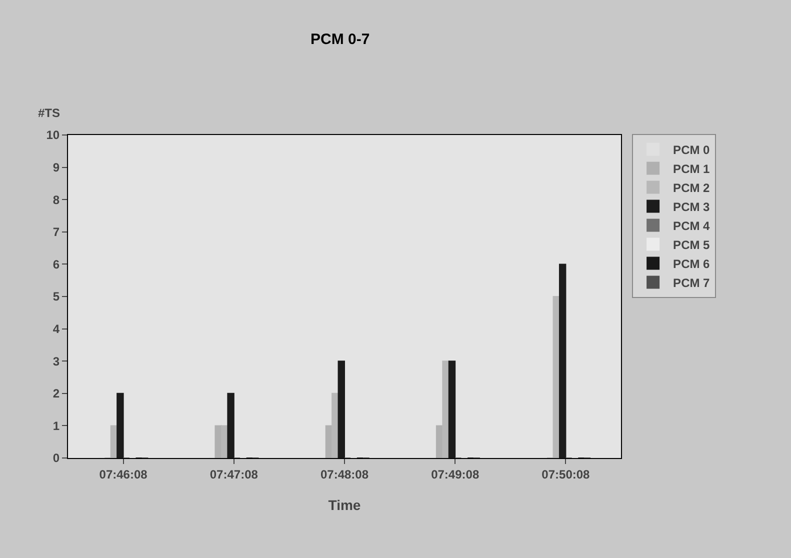  Describe the element at coordinates (56, 199) in the screenshot. I see `y-tick-label: 8` at that location.